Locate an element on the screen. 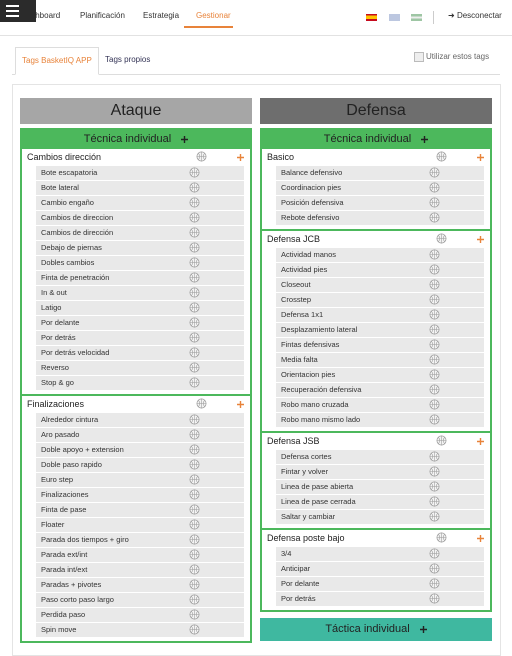 Image resolution: width=512 pixels, height=656 pixels. tag-item: Por detrás velocidad is located at coordinates (140, 353).